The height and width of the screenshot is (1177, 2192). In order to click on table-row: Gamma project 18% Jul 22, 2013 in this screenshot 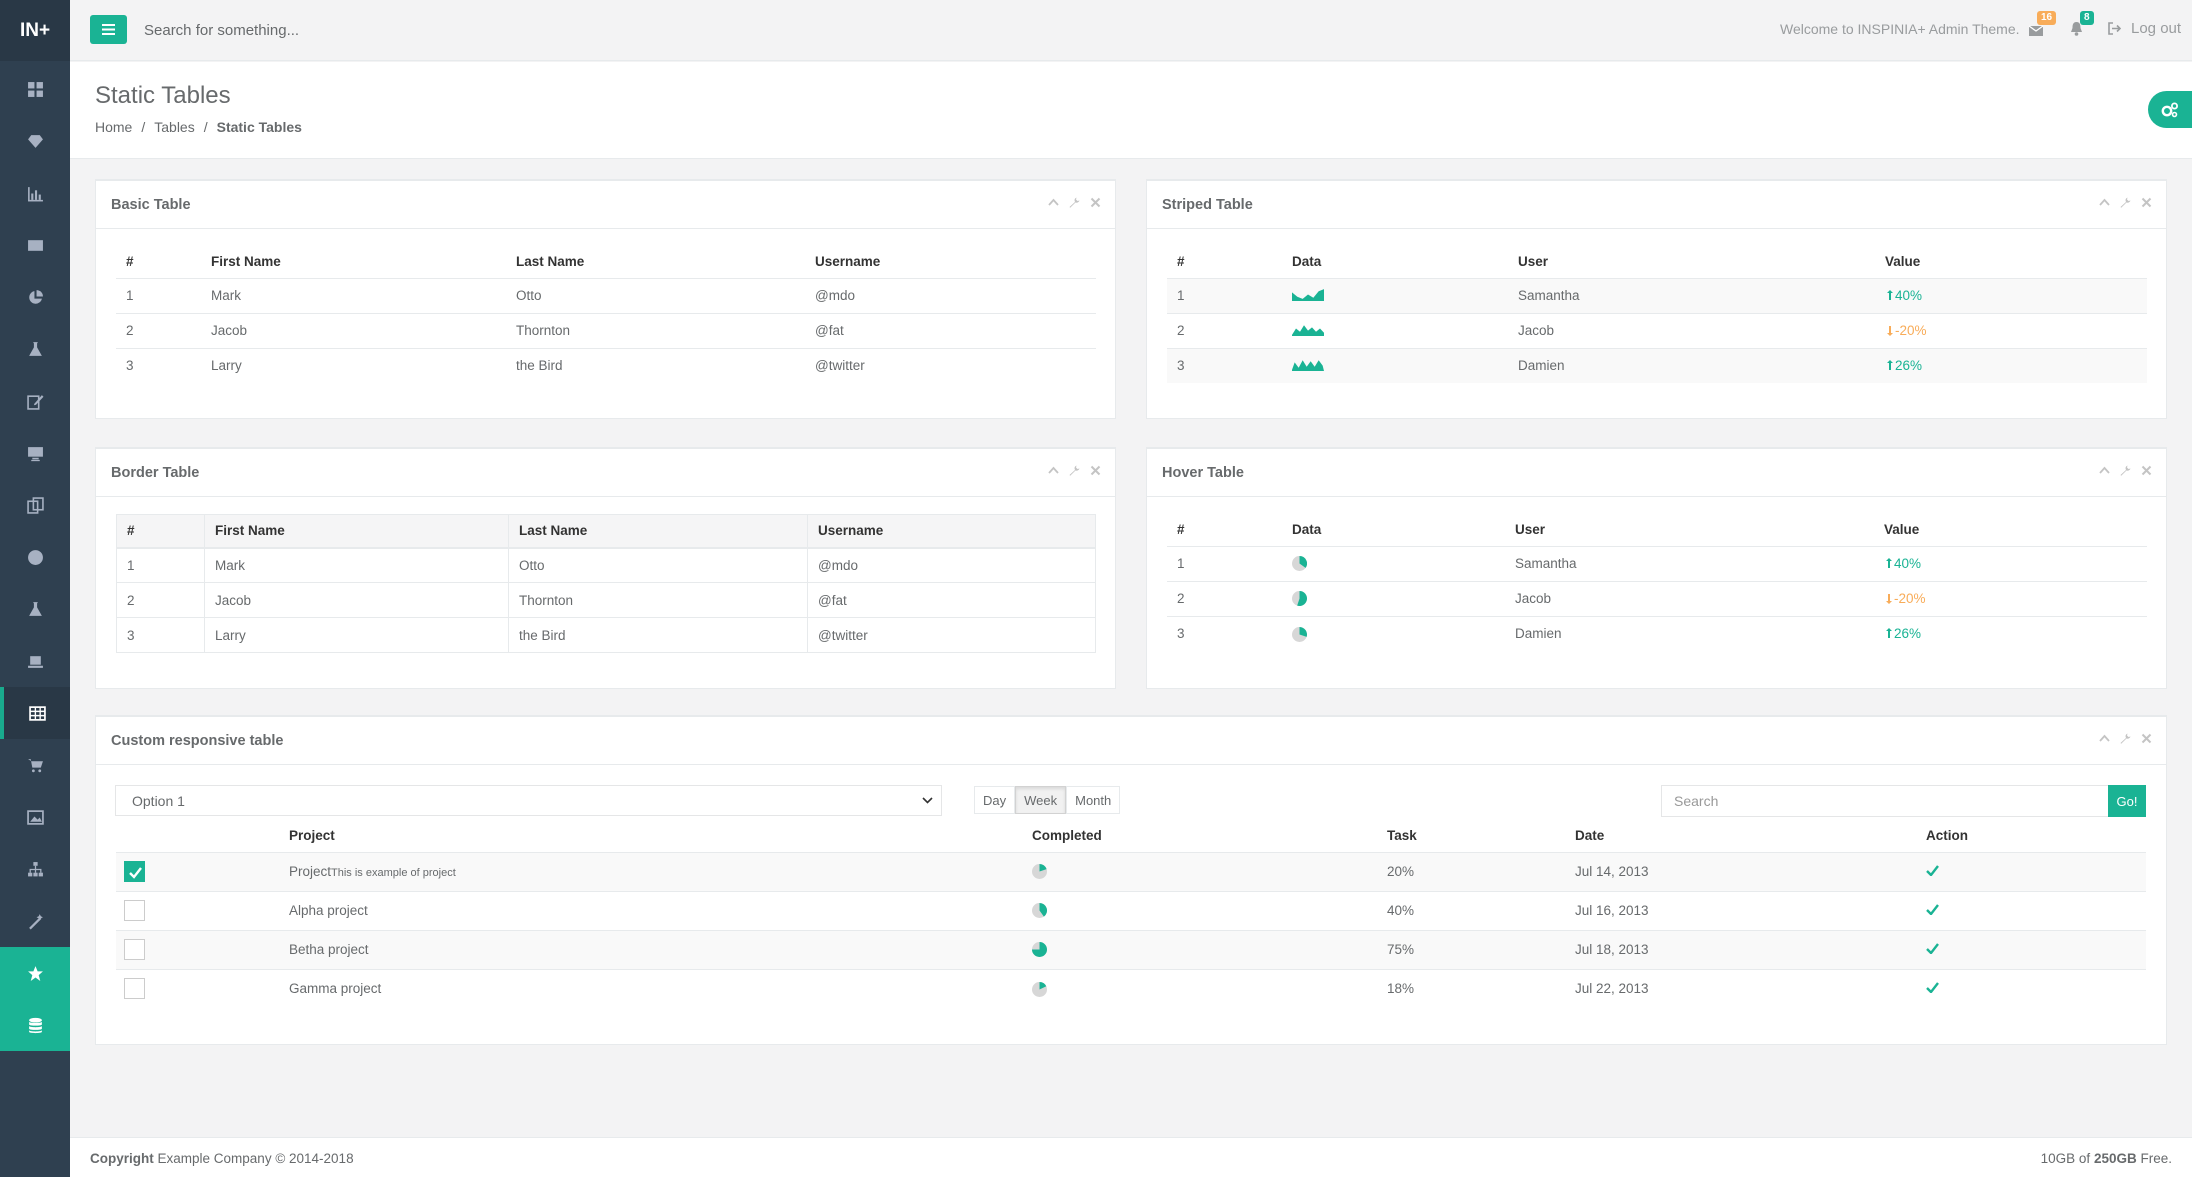, I will do `click(1131, 988)`.